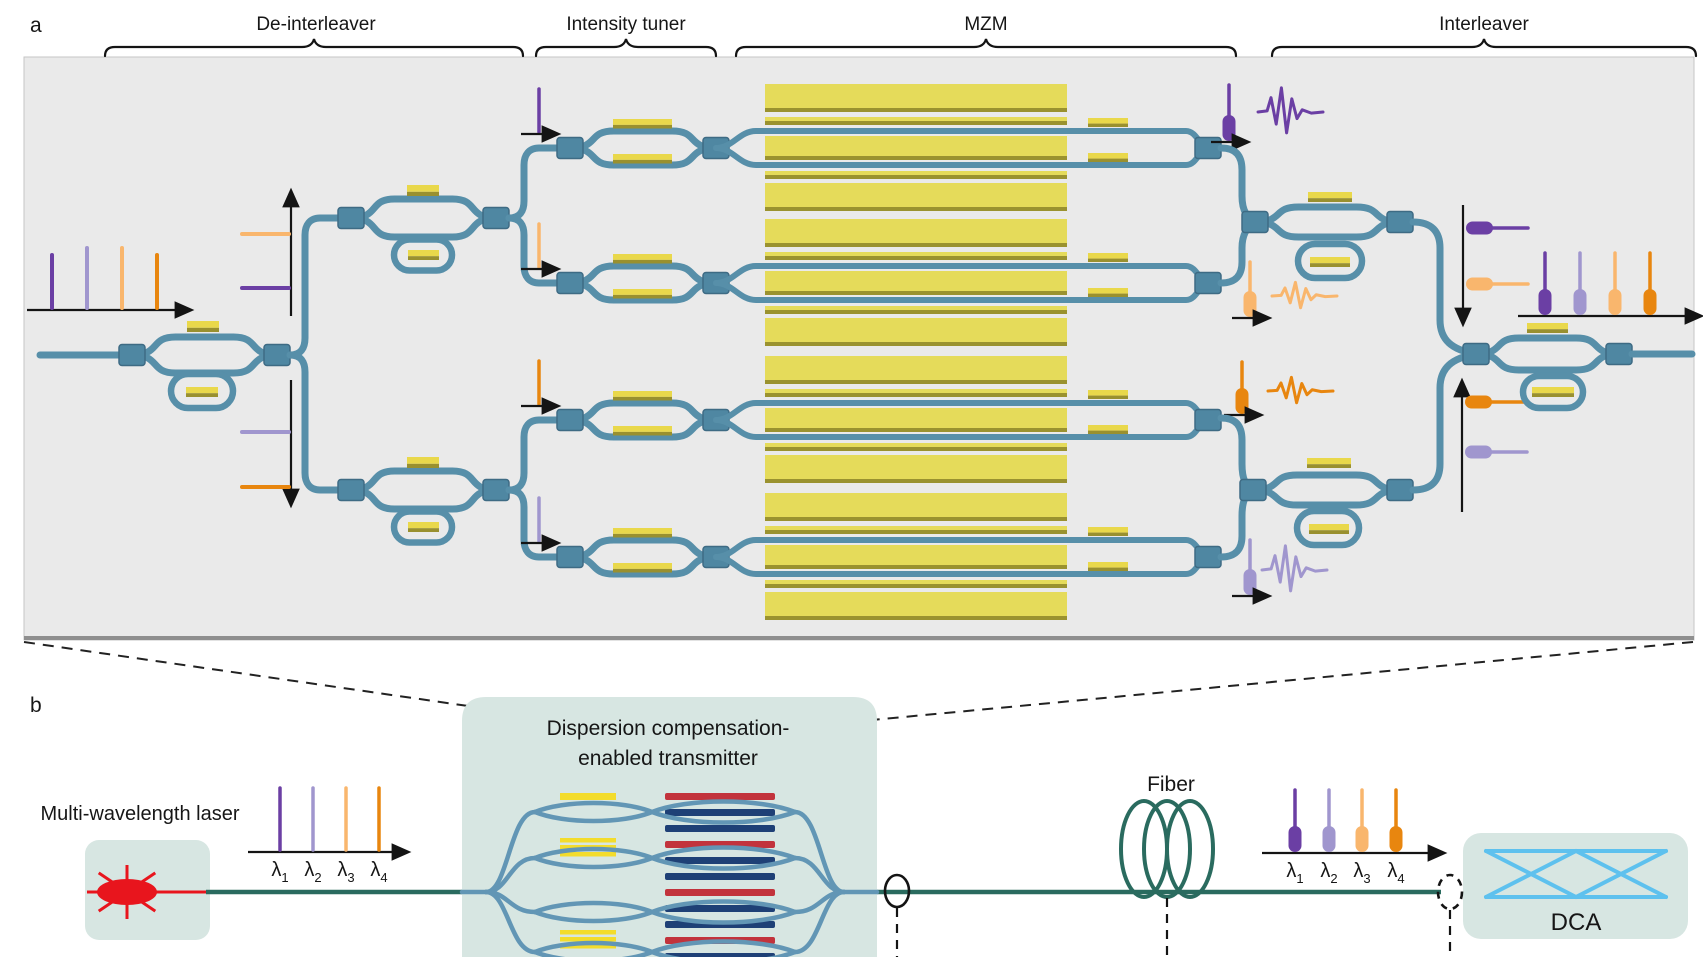 Image resolution: width=1703 pixels, height=957 pixels. What do you see at coordinates (1328, 873) in the screenshot?
I see `lambda-label: λ2` at bounding box center [1328, 873].